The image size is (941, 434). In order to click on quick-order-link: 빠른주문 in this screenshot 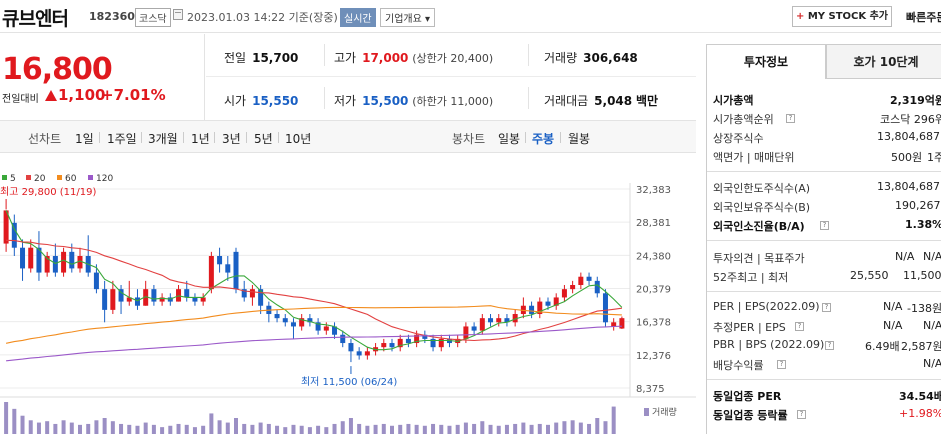, I will do `click(923, 17)`.